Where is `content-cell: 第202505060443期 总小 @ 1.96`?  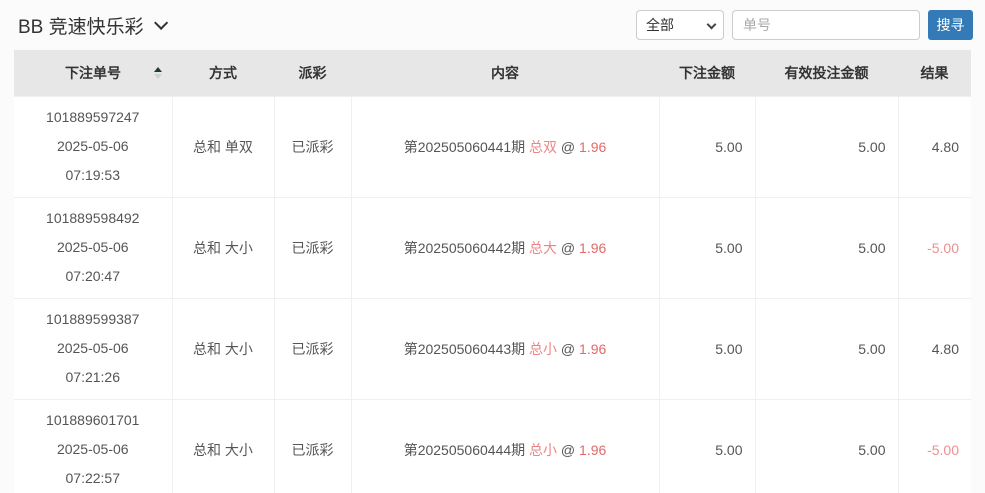
content-cell: 第202505060443期 总小 @ 1.96 is located at coordinates (504, 349).